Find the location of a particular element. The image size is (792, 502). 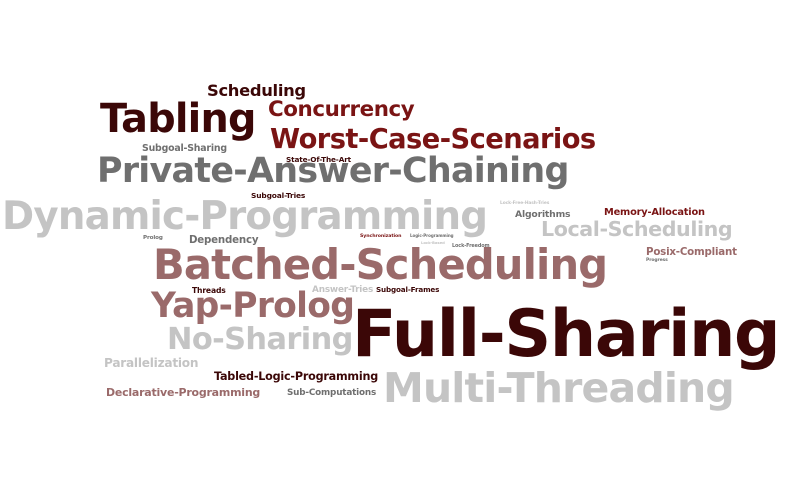

cloud-word-lock-freedom: Lock-Freedom is located at coordinates (471, 246).